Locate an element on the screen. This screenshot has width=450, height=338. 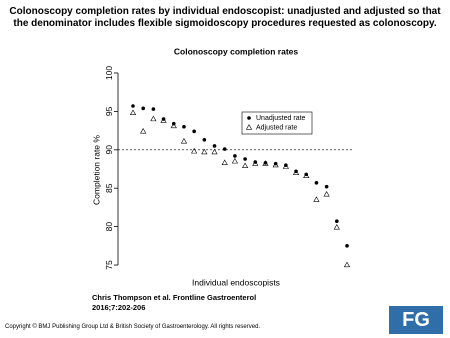
y-tick-label: 90 is located at coordinates (109, 150).